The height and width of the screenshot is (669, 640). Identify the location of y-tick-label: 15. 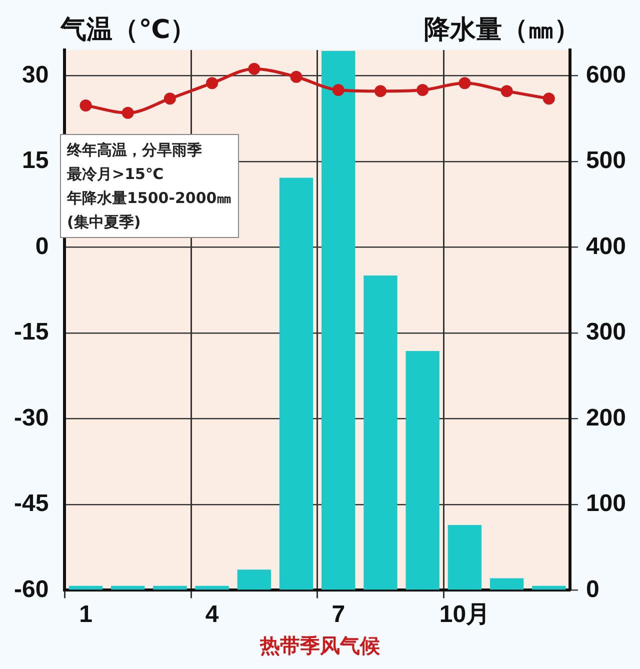
(35, 160).